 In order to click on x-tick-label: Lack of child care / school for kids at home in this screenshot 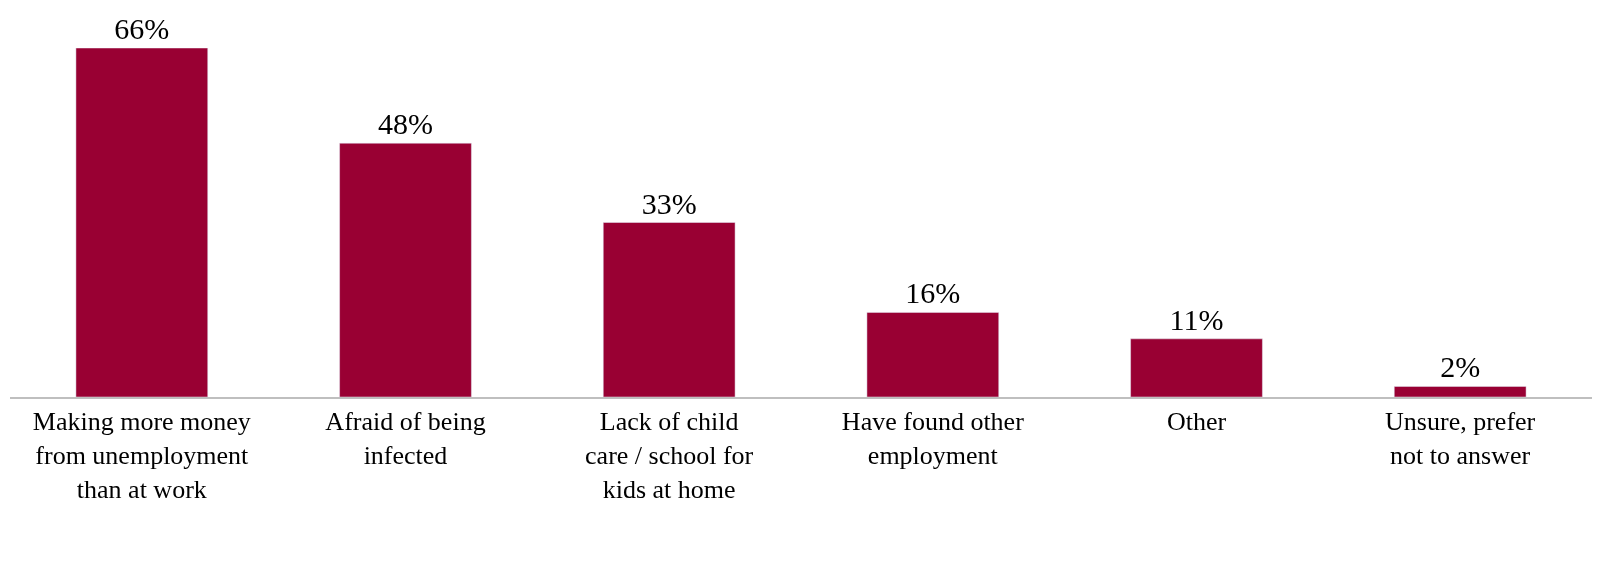, I will do `click(669, 455)`.